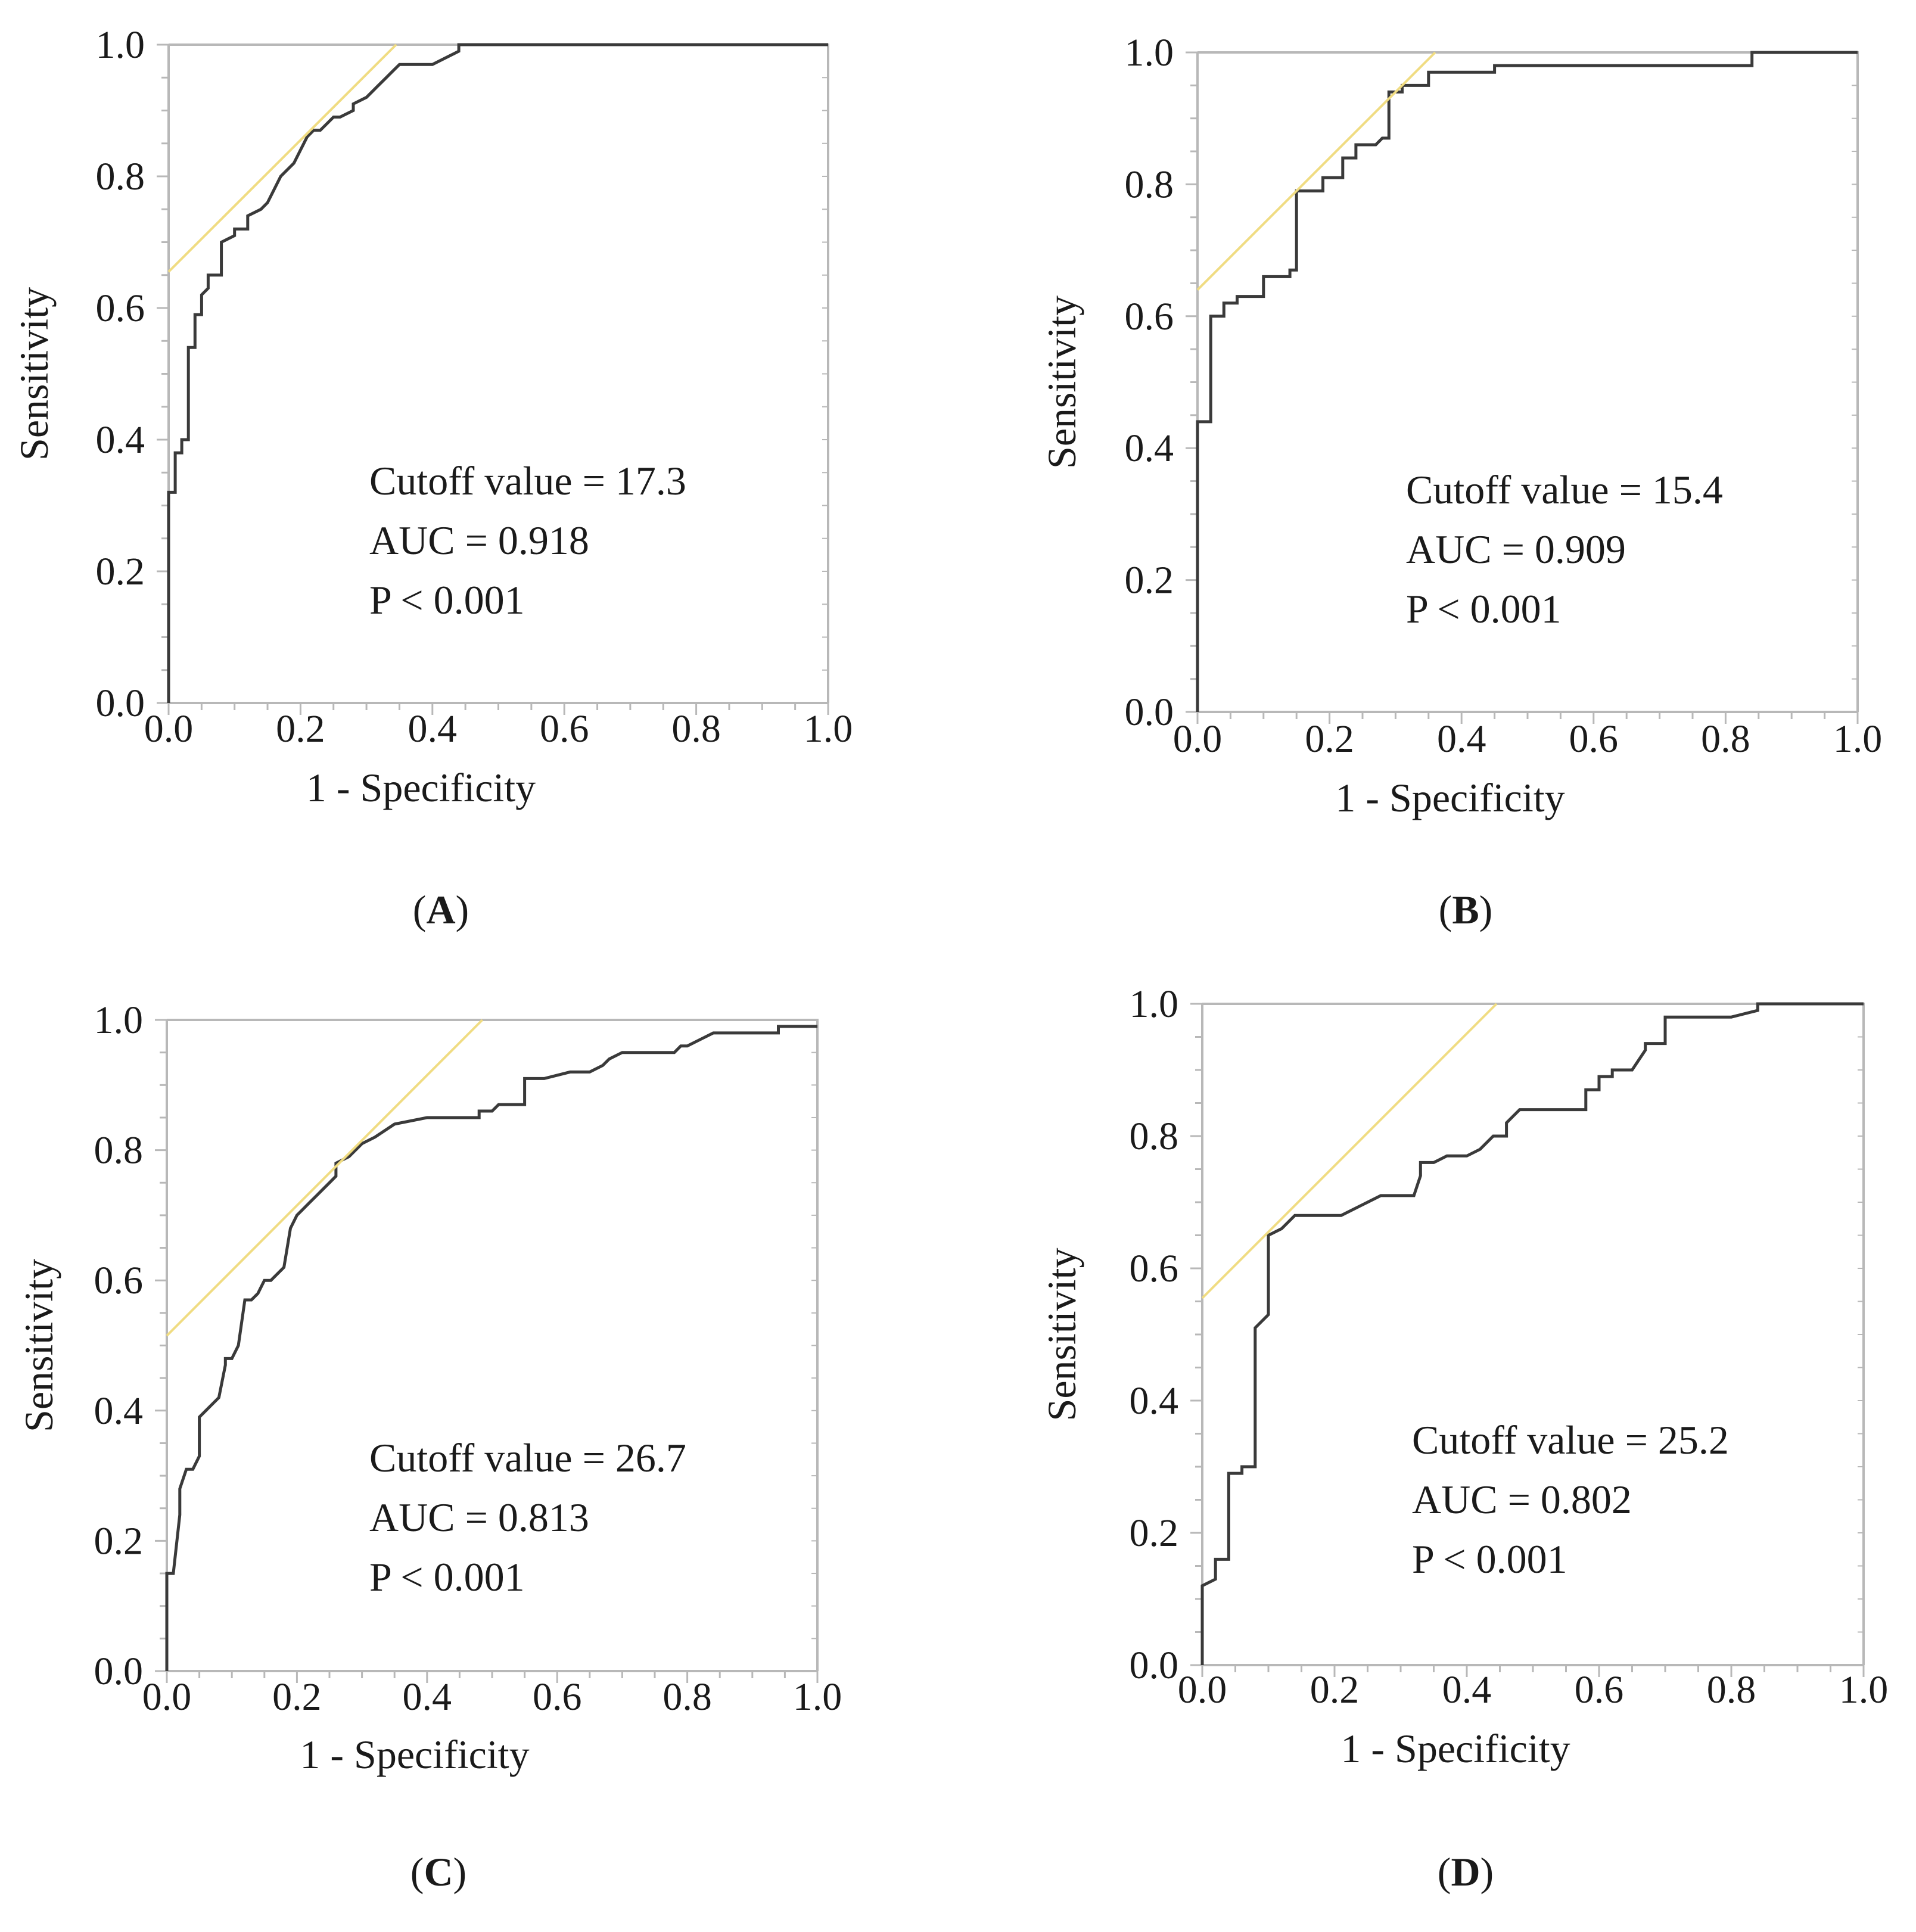 Image resolution: width=1916 pixels, height=1932 pixels. Describe the element at coordinates (527, 480) in the screenshot. I see `annotation-text: Cutoff value = 17.3` at that location.